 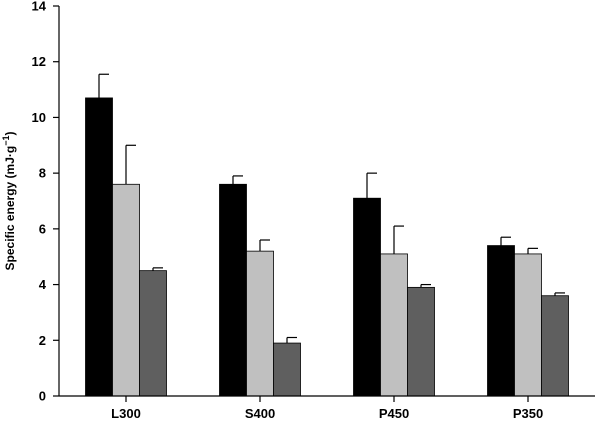 What do you see at coordinates (126, 413) in the screenshot?
I see `x-category-label-l300: L300` at bounding box center [126, 413].